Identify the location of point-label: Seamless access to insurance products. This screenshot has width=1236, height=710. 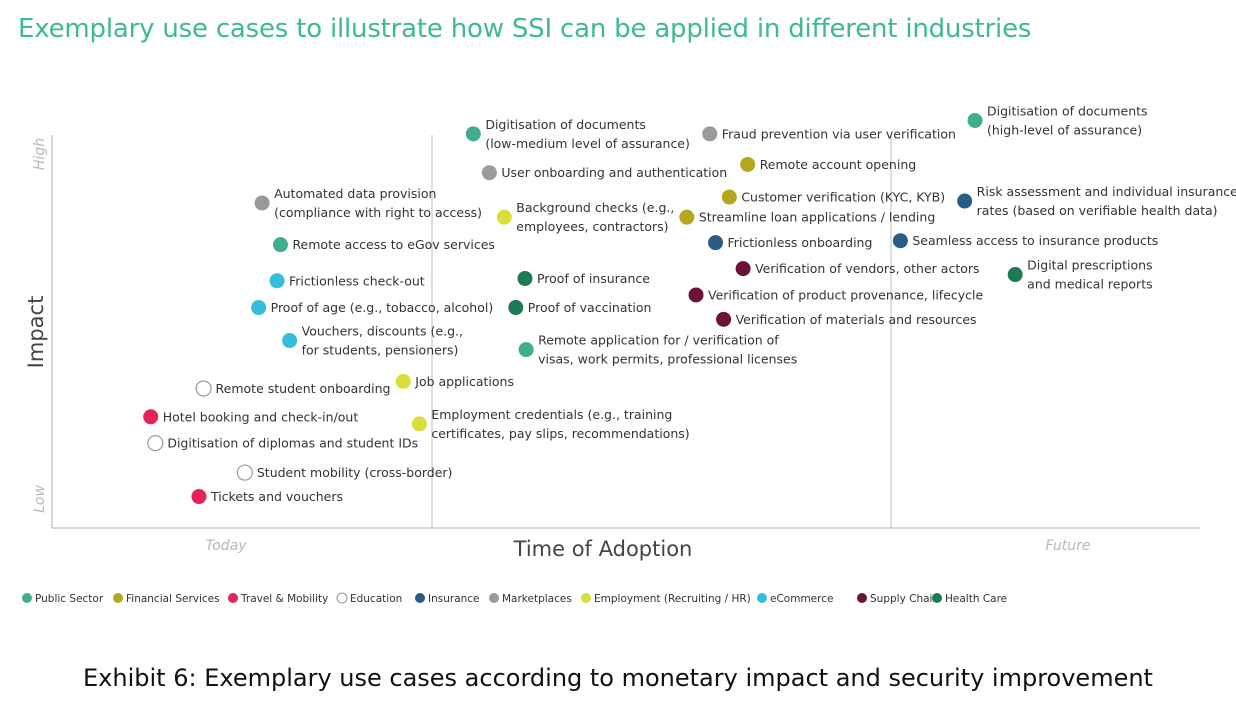
(1035, 240).